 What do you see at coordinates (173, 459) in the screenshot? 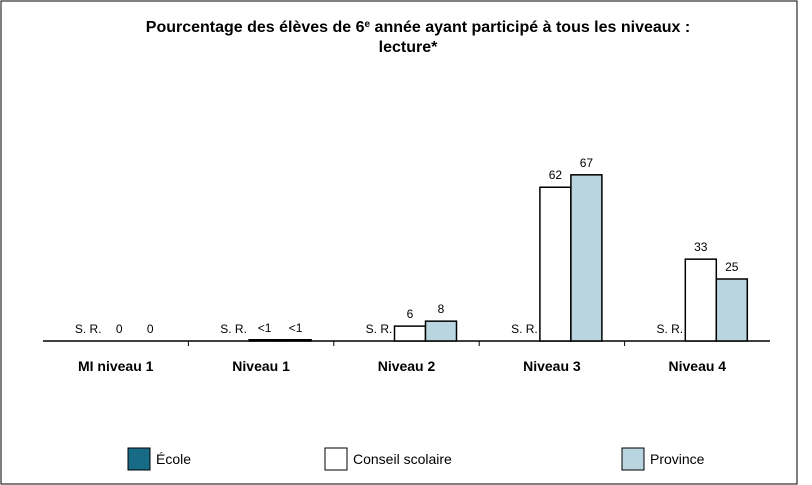
I see `legend-label: École` at bounding box center [173, 459].